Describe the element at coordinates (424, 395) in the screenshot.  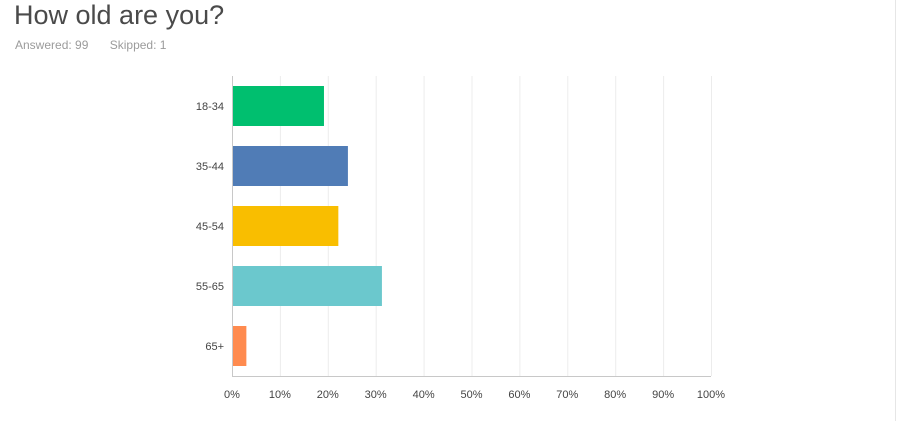
I see `x-tick-label: 40%` at that location.